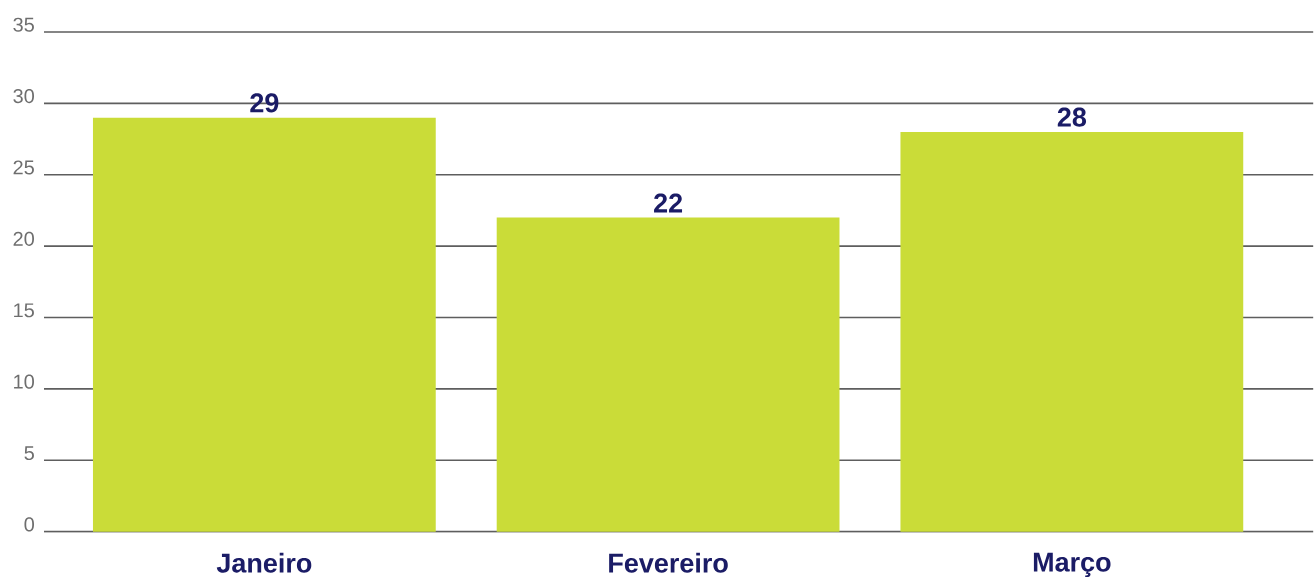  What do you see at coordinates (24, 310) in the screenshot?
I see `y-tick-label: 15` at bounding box center [24, 310].